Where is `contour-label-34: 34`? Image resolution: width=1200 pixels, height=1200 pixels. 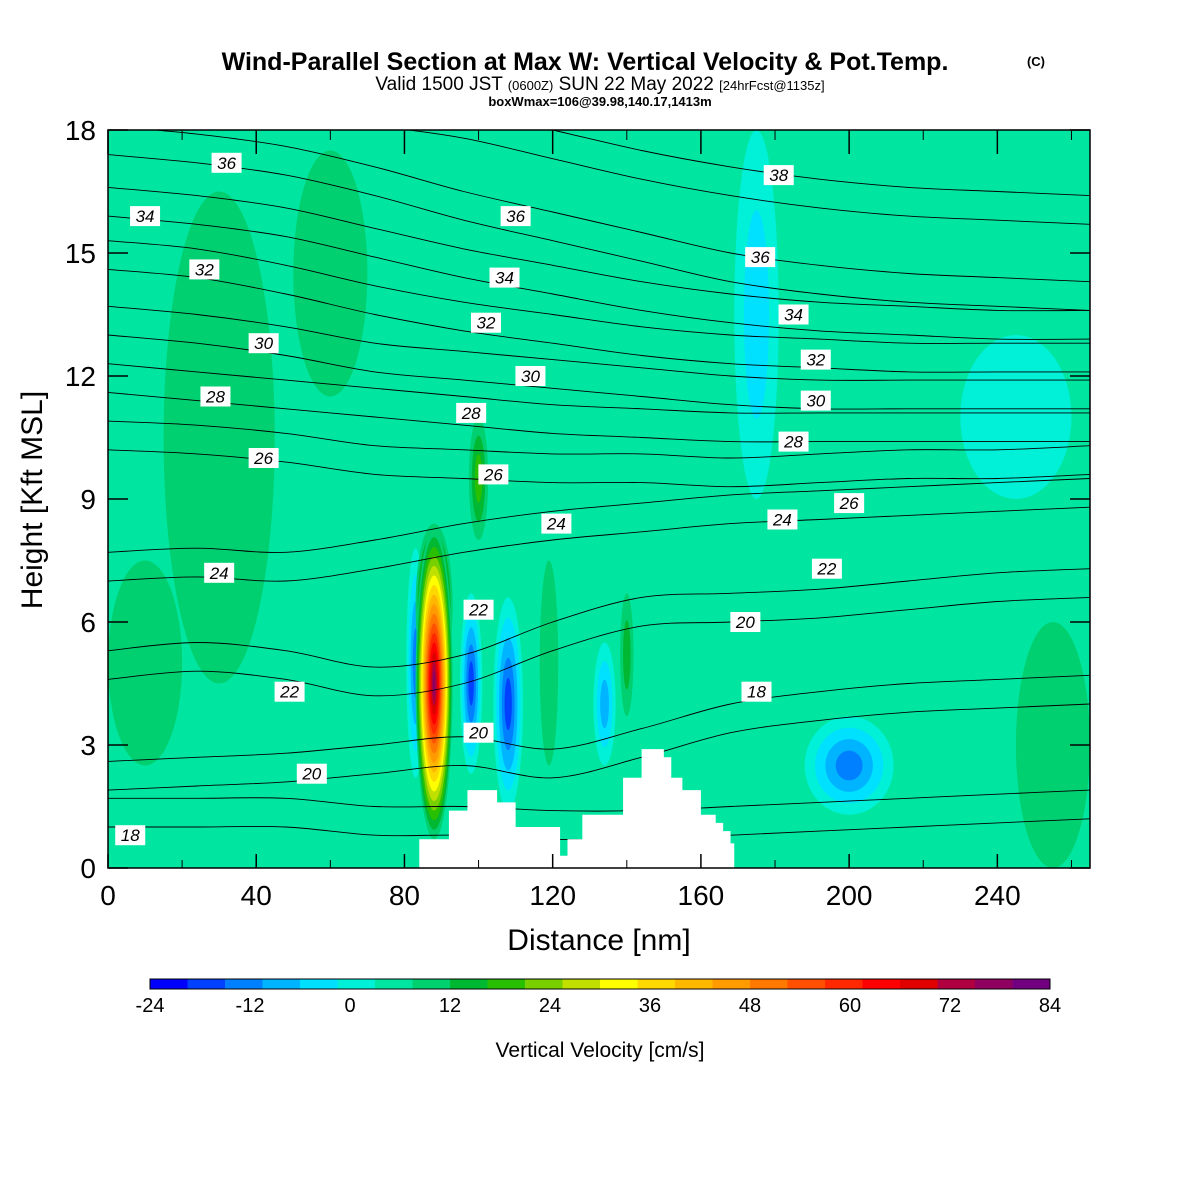 contour-label-34: 34 is located at coordinates (793, 314).